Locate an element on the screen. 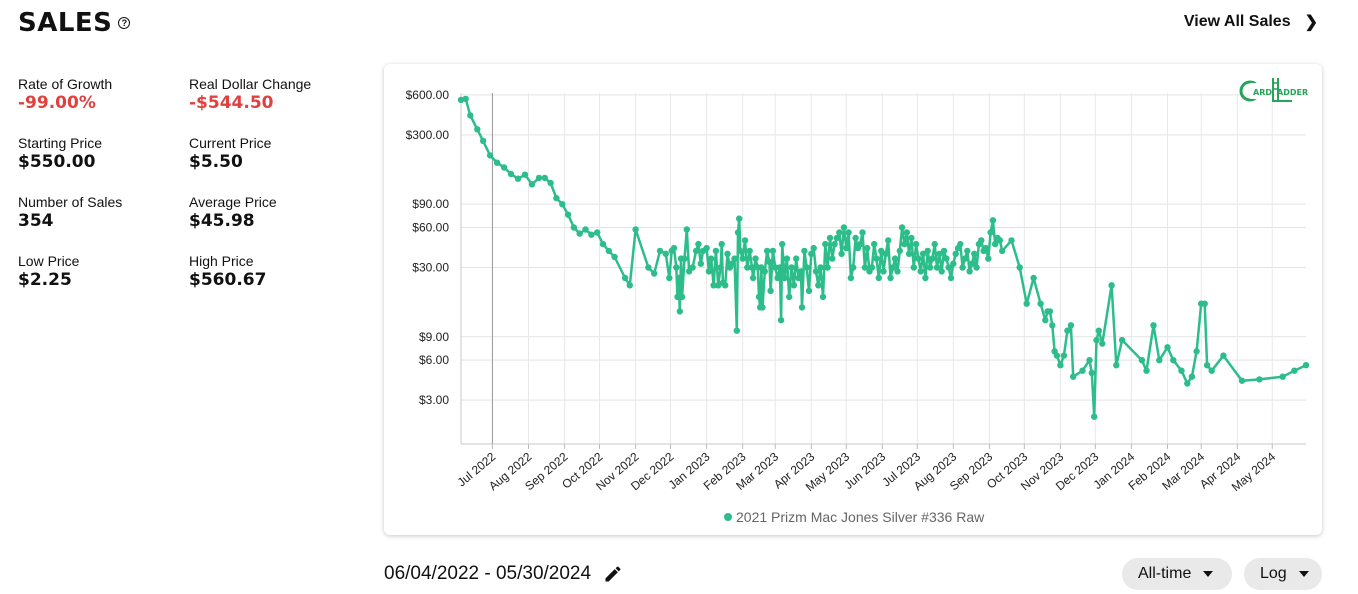  view-all-sales-link: View All Sales ❯ is located at coordinates (1251, 22).